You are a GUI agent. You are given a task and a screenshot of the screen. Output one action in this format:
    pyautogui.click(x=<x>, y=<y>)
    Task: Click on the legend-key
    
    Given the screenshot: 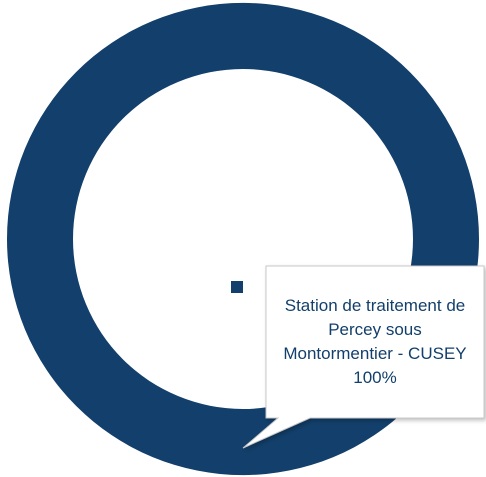 What is the action you would take?
    pyautogui.click(x=237, y=287)
    